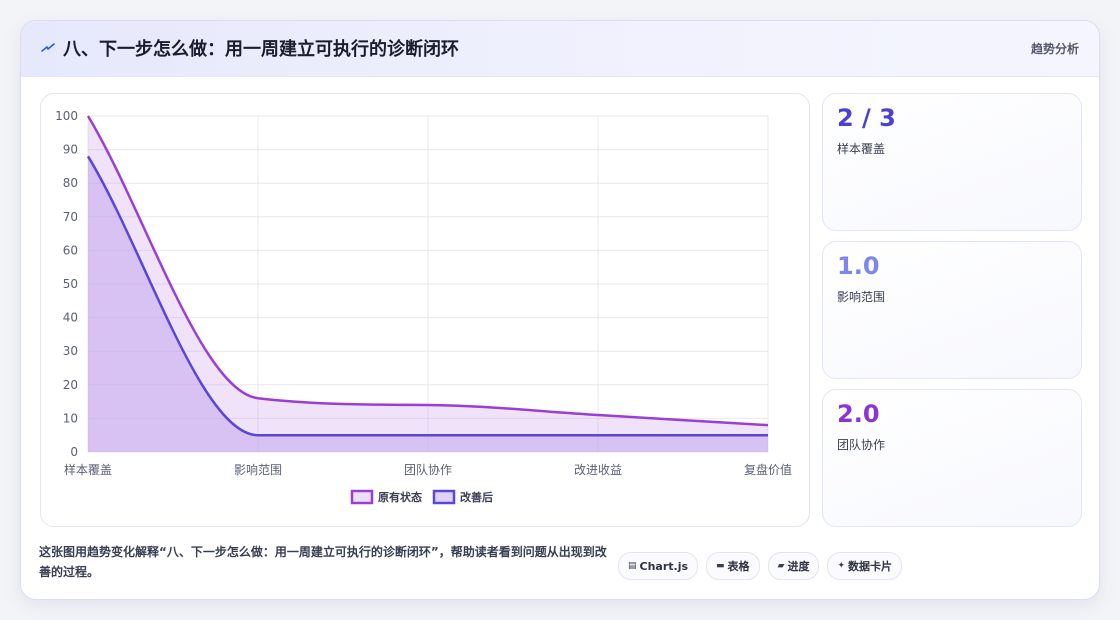 The height and width of the screenshot is (620, 1120). What do you see at coordinates (70, 418) in the screenshot?
I see `y-tick-label: 10` at bounding box center [70, 418].